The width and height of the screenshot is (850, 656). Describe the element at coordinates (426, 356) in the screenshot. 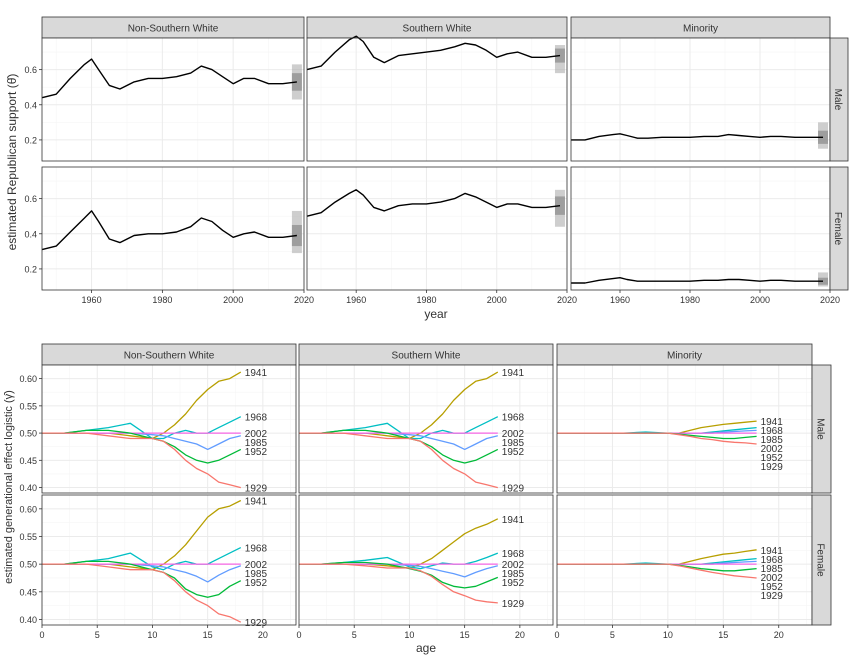

I see `column-strip-label: Southern White` at that location.